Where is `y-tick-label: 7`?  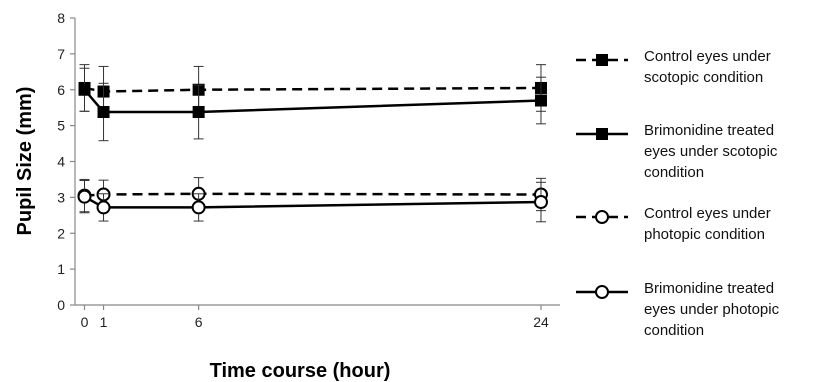 y-tick-label: 7 is located at coordinates (61, 54).